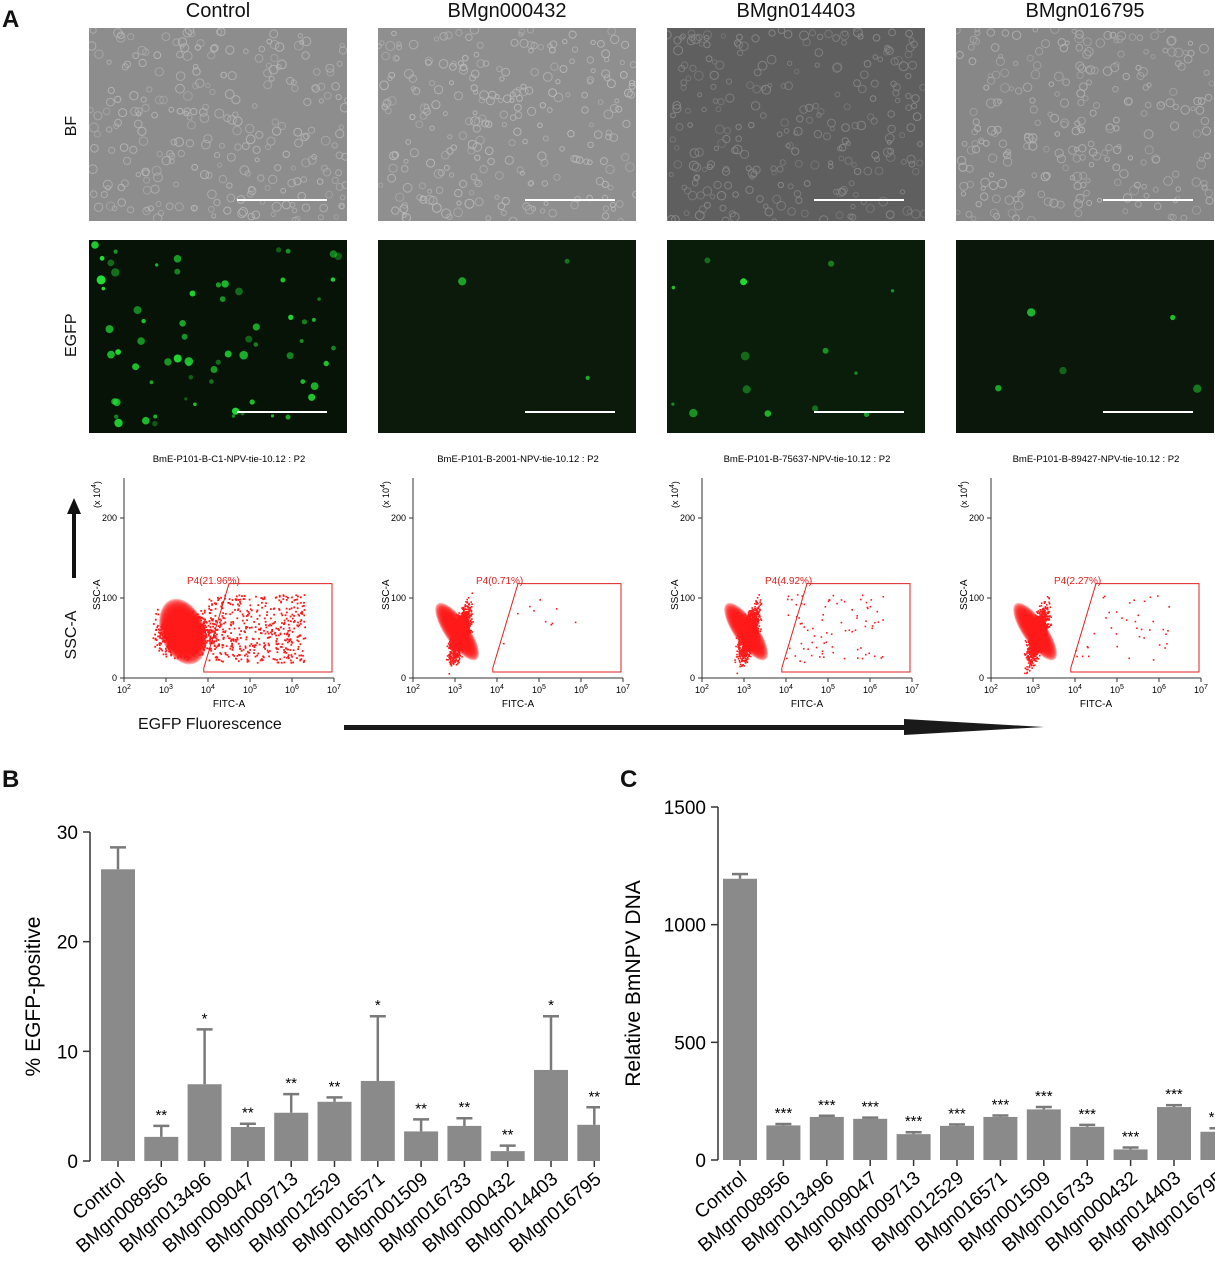 The height and width of the screenshot is (1280, 1215). I want to click on y-tick-label: 20, so click(67, 943).